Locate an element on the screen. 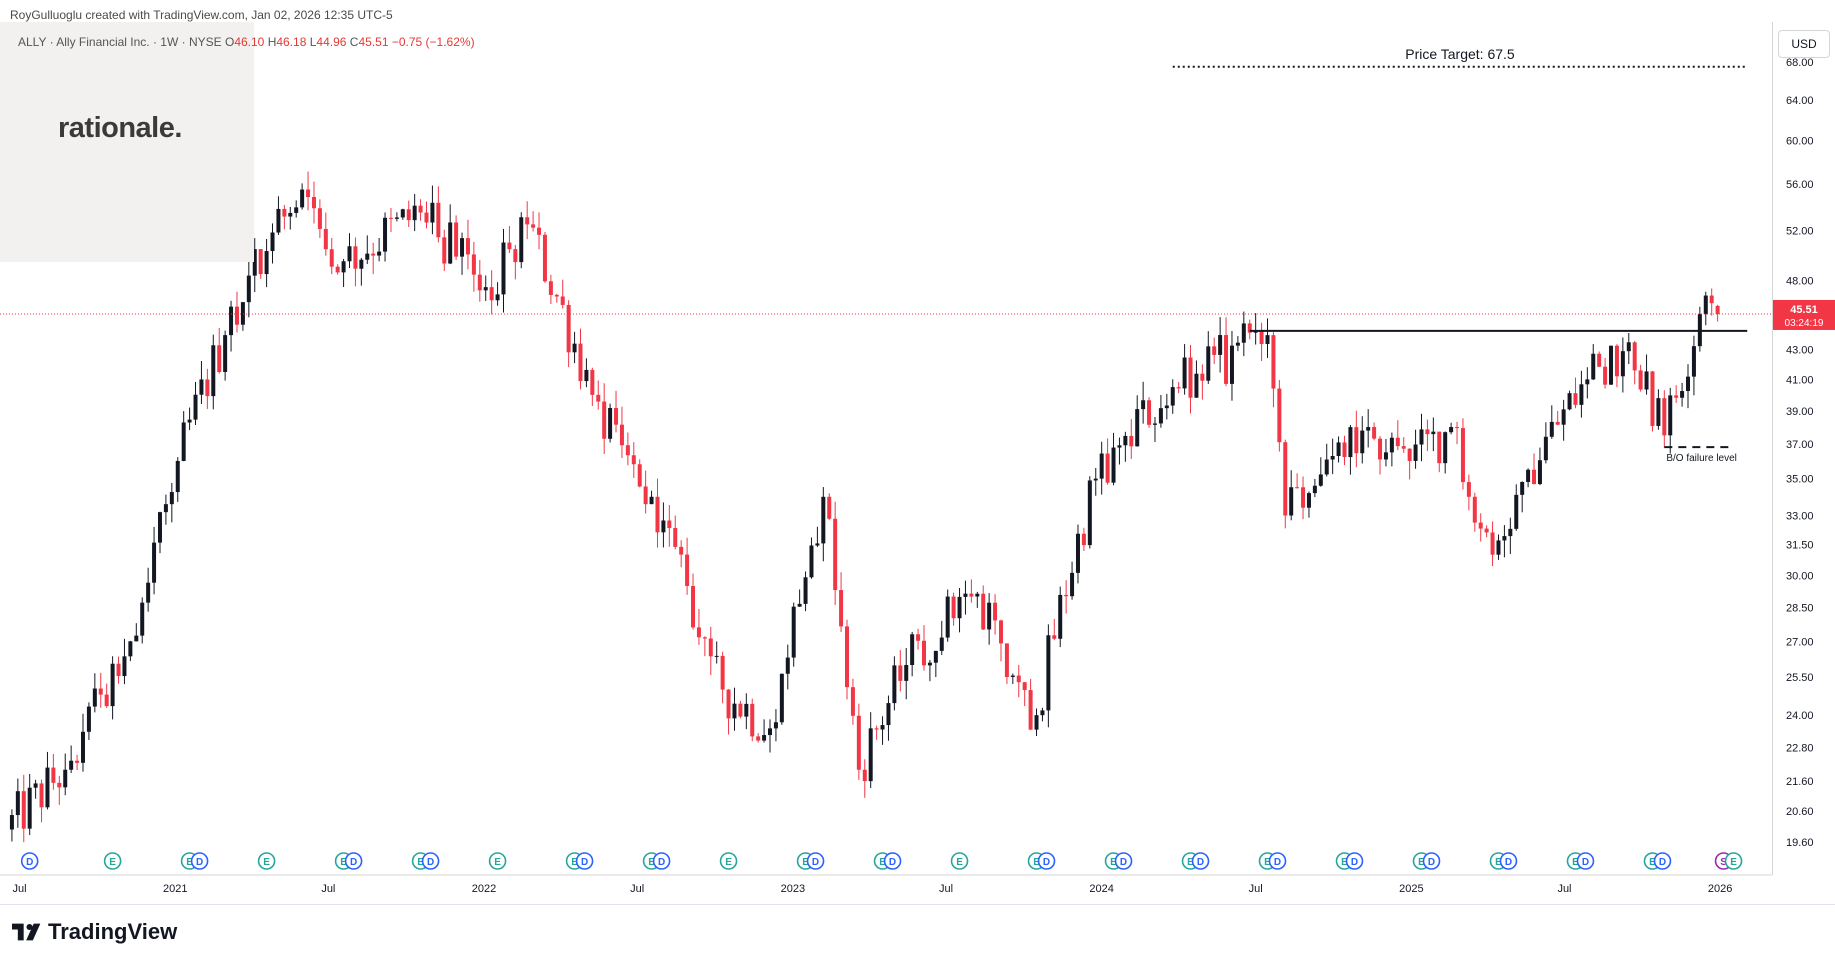 This screenshot has width=1835, height=958. price-axis-label: 19.60 is located at coordinates (1800, 843).